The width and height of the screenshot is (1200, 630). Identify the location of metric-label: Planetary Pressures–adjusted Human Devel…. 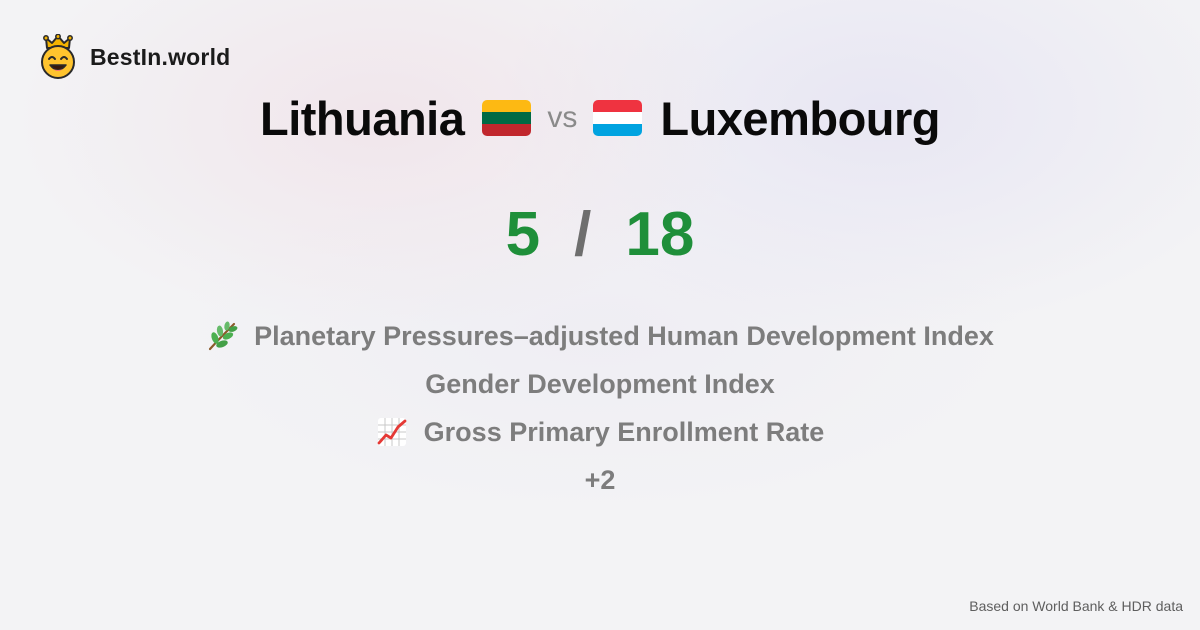
(624, 335).